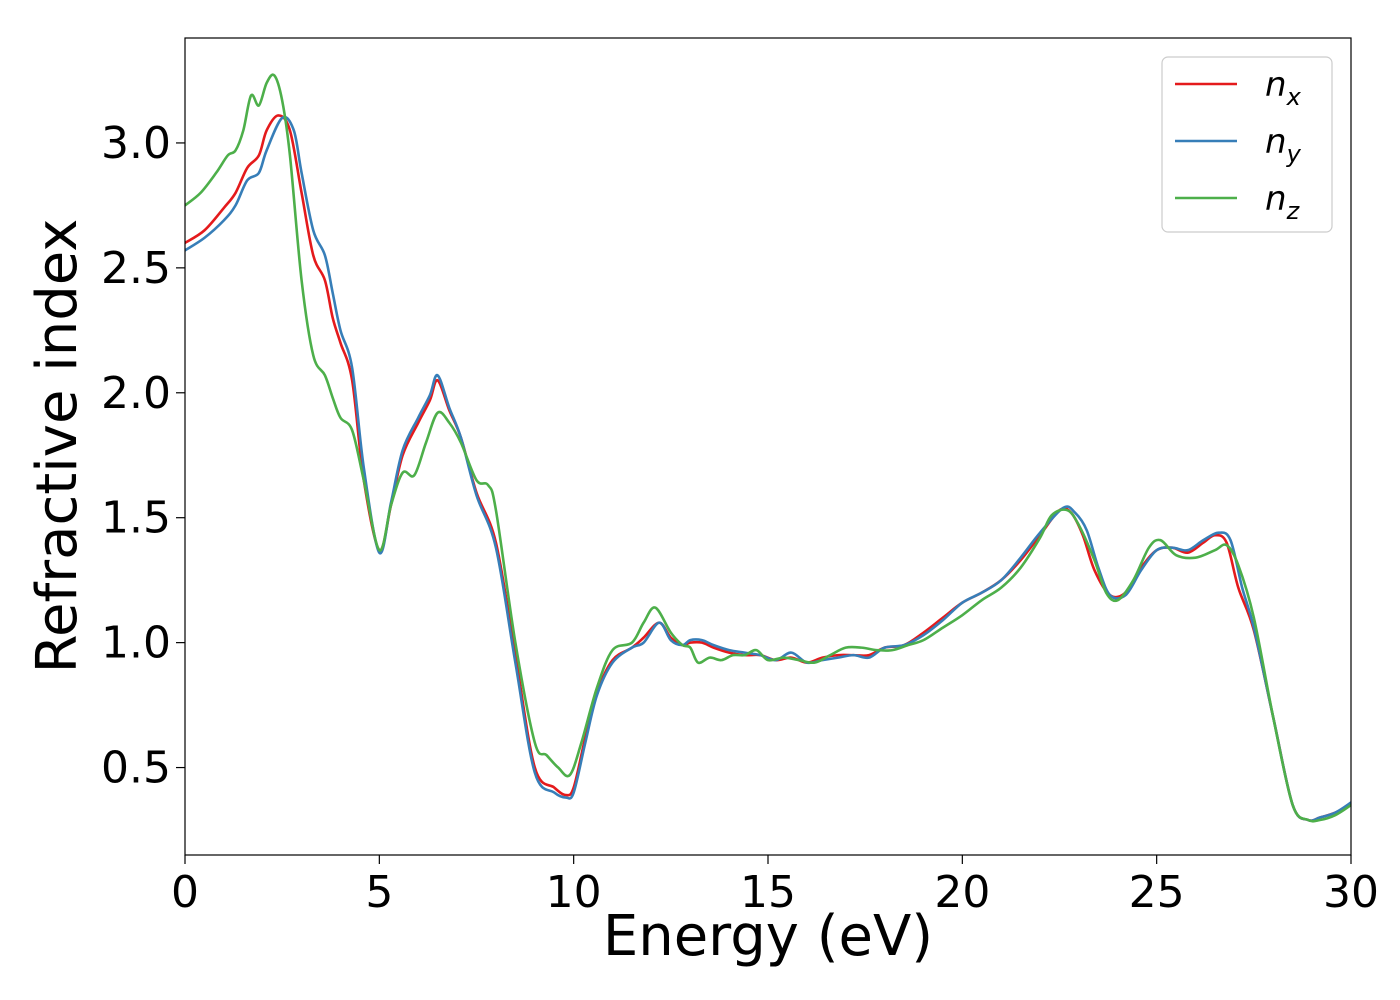  Describe the element at coordinates (574, 892) in the screenshot. I see `x-tick-label: 10` at that location.